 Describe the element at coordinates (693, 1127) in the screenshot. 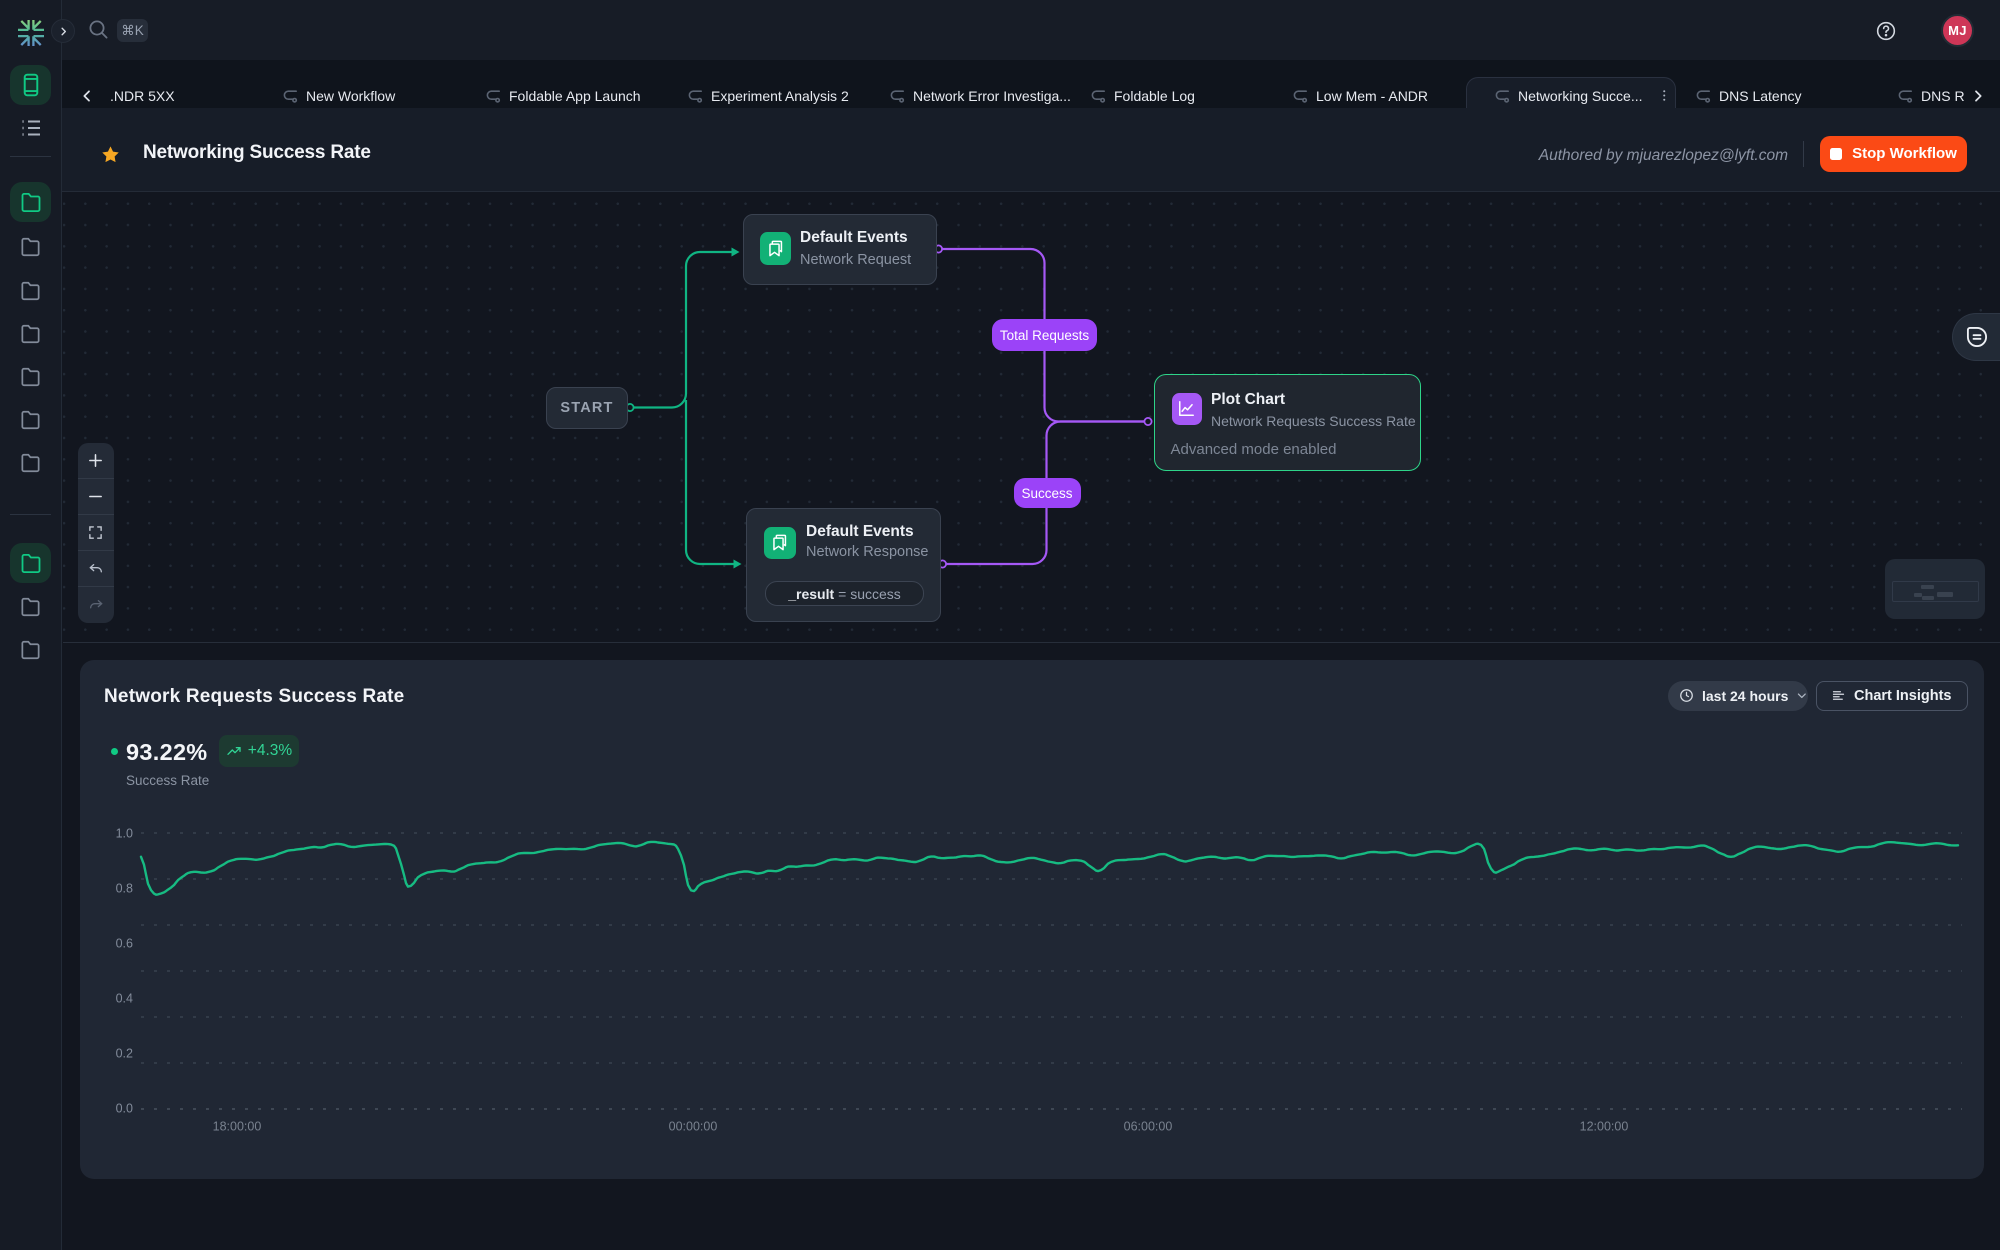

I see `svg-text: 00:00:00` at that location.